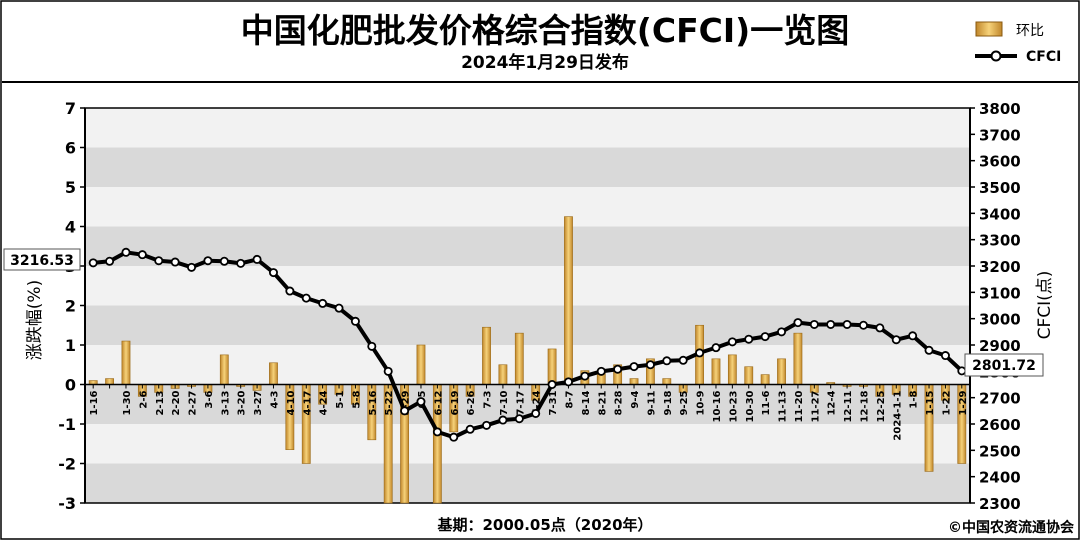  I want to click on x-tick-label: 11-13, so click(783, 406).